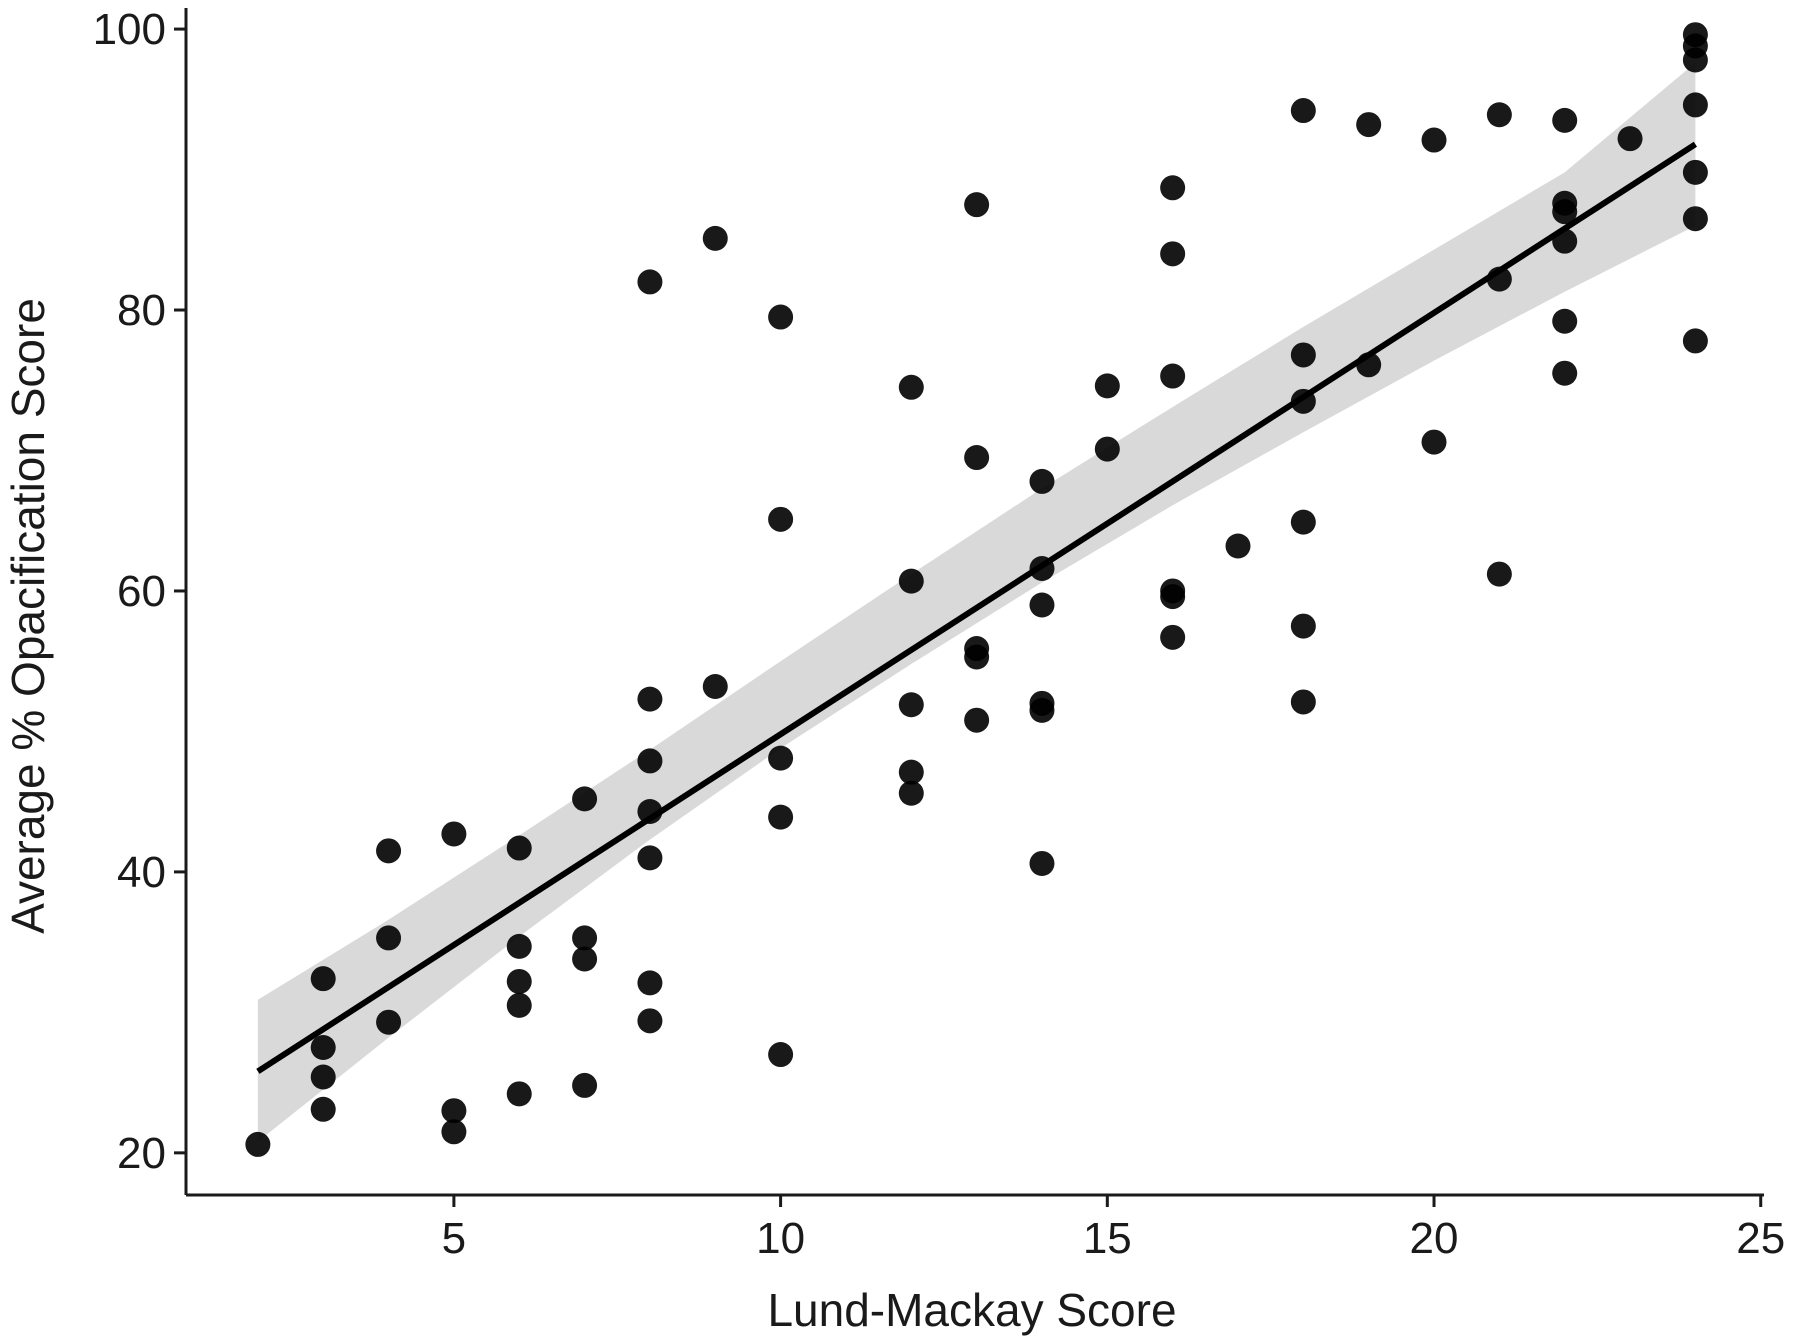 This screenshot has height=1343, width=1800. I want to click on x-tick-label: 10, so click(780, 1238).